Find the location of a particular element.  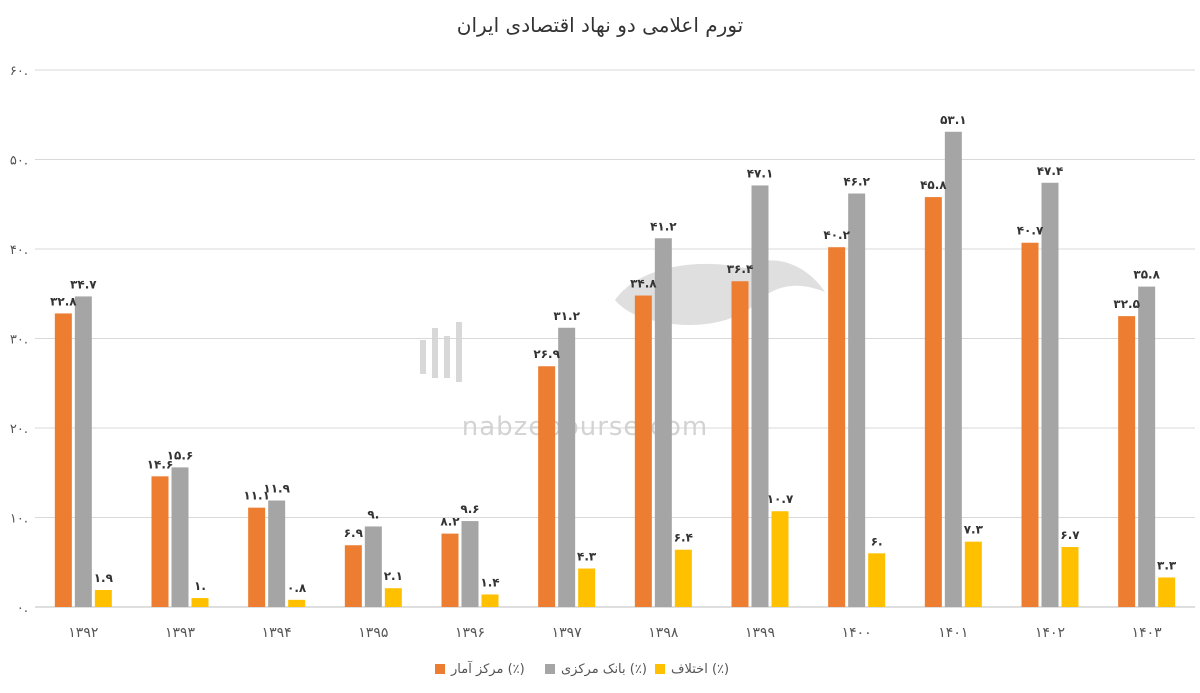

x-tick-label: ۱۴۰۱ is located at coordinates (953, 633).